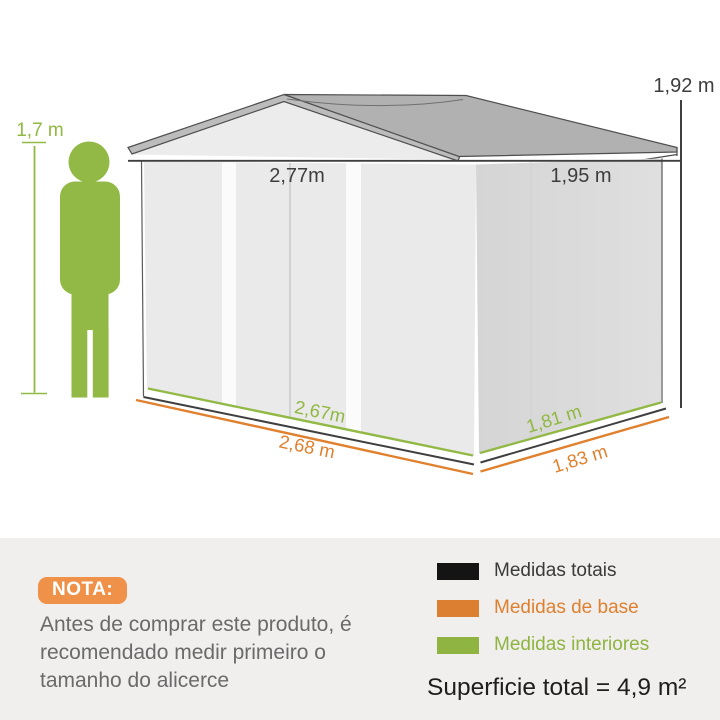 The image size is (720, 720). What do you see at coordinates (297, 176) in the screenshot?
I see `total-width-label: 2,77m` at bounding box center [297, 176].